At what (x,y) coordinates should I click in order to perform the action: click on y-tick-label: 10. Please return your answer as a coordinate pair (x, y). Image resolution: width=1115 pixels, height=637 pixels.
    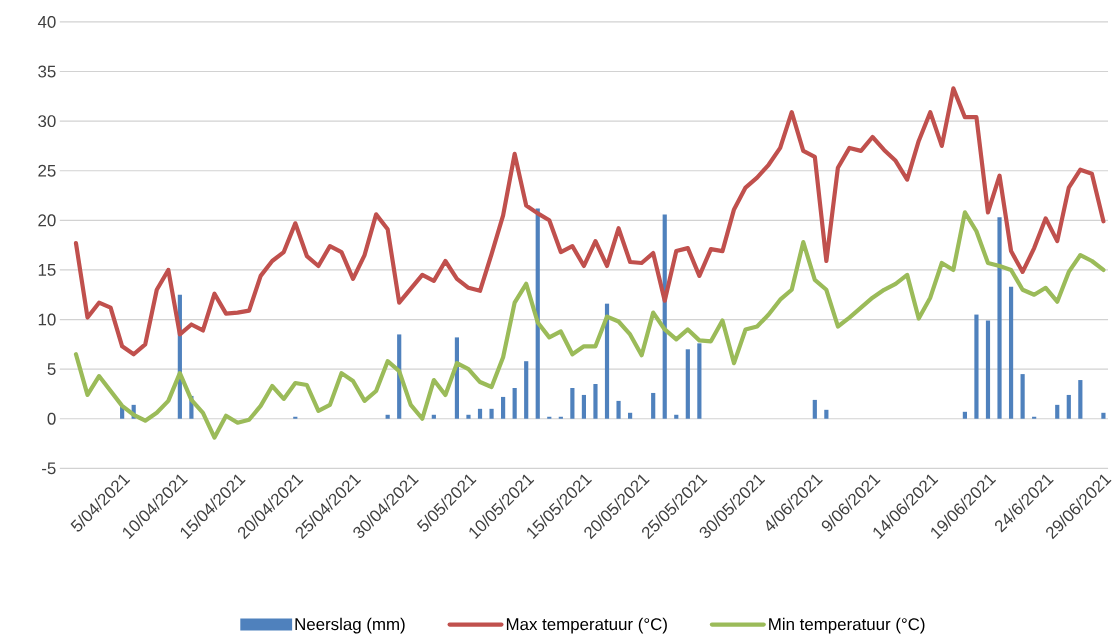
    Looking at the image, I should click on (47, 319).